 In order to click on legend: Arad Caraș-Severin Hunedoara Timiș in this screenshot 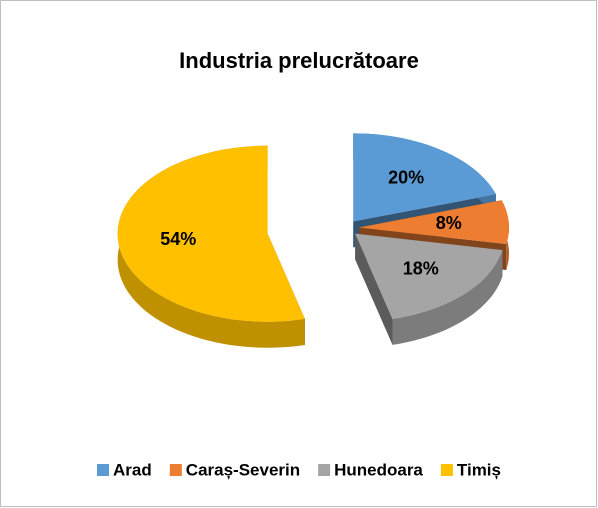, I will do `click(299, 469)`.